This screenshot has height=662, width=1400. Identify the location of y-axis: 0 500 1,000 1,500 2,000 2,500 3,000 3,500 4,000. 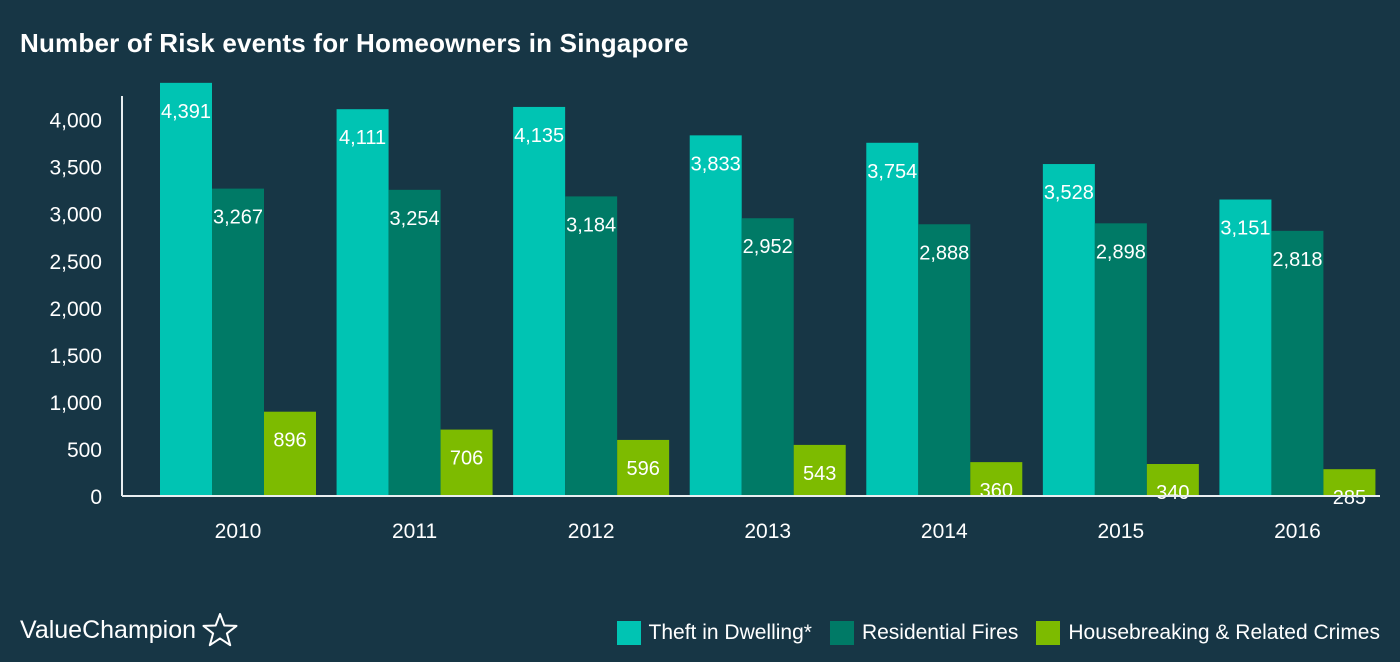
(86, 302).